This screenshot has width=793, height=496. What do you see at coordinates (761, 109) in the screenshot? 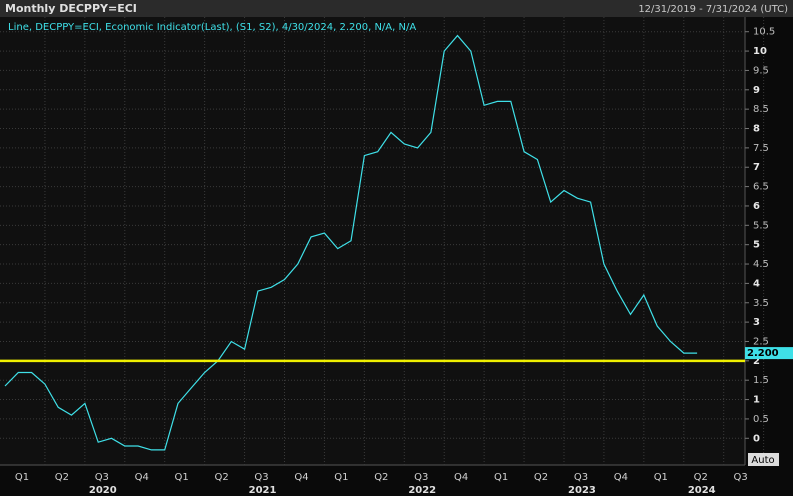
I see `y-tick-label: 8.5` at bounding box center [761, 109].